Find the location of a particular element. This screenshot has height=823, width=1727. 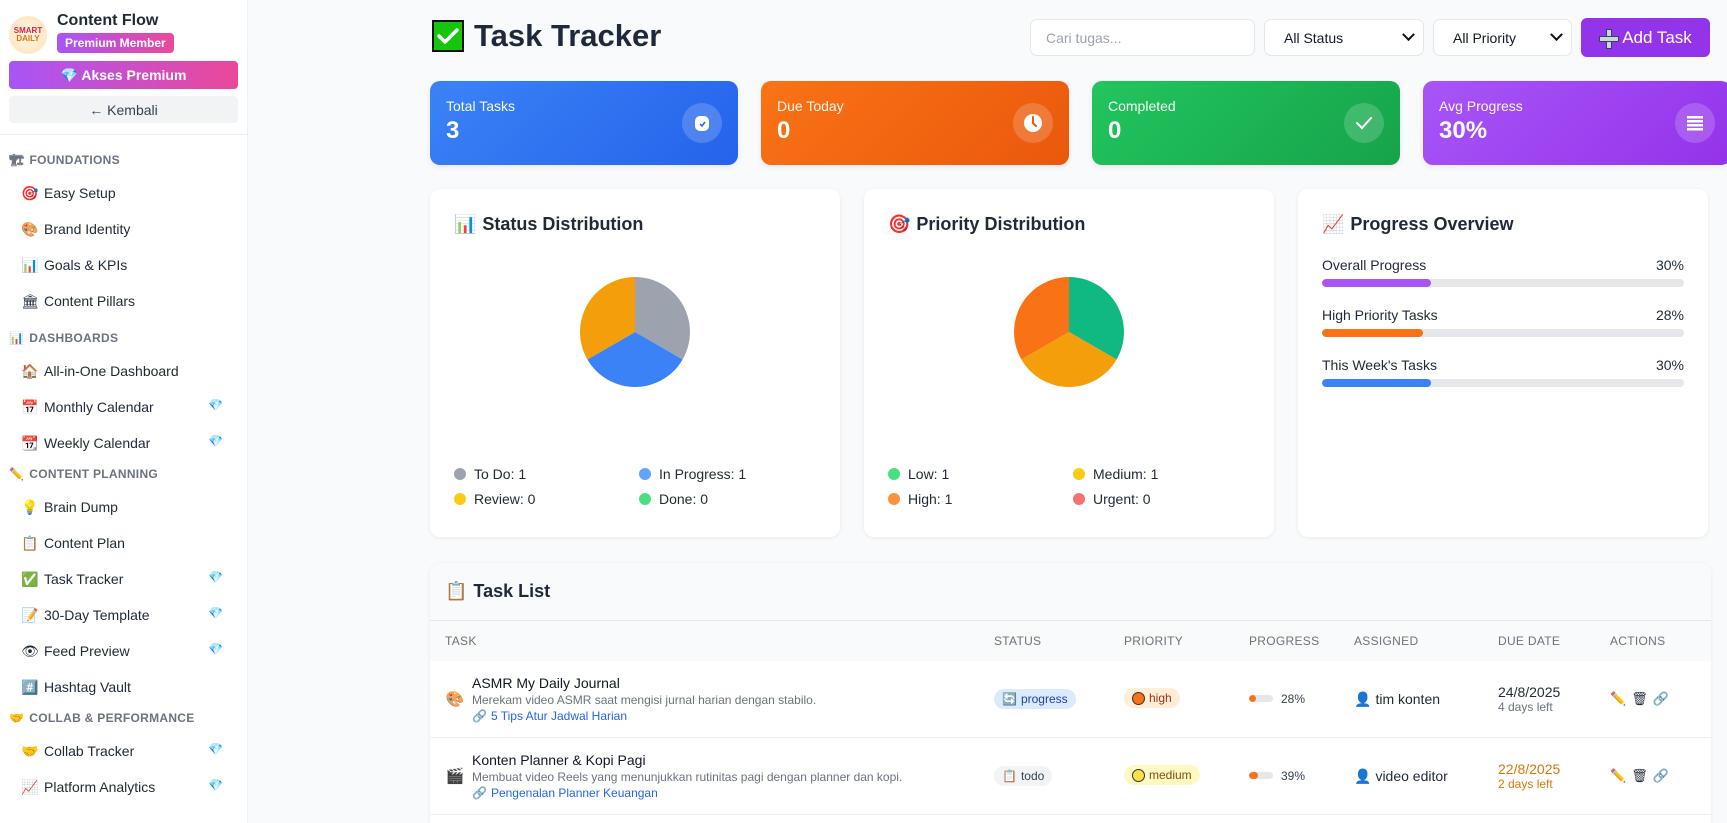

task-link-text: 5 Tips Atur Jadwal Harian is located at coordinates (559, 716).